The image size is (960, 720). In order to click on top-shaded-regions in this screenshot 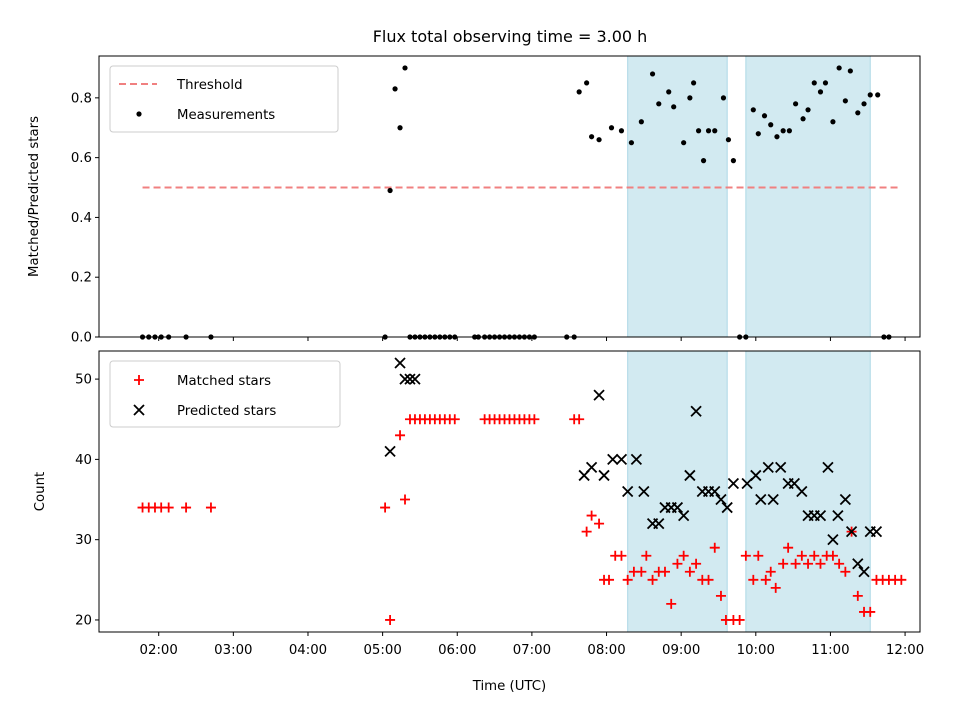, I will do `click(749, 196)`.